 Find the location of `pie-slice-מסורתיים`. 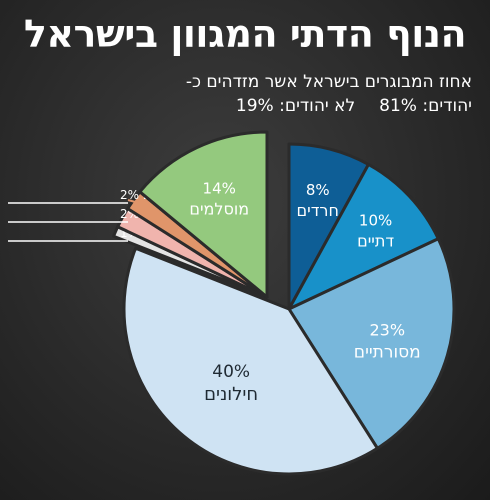

pie-slice-מסורתיים is located at coordinates (371, 343).